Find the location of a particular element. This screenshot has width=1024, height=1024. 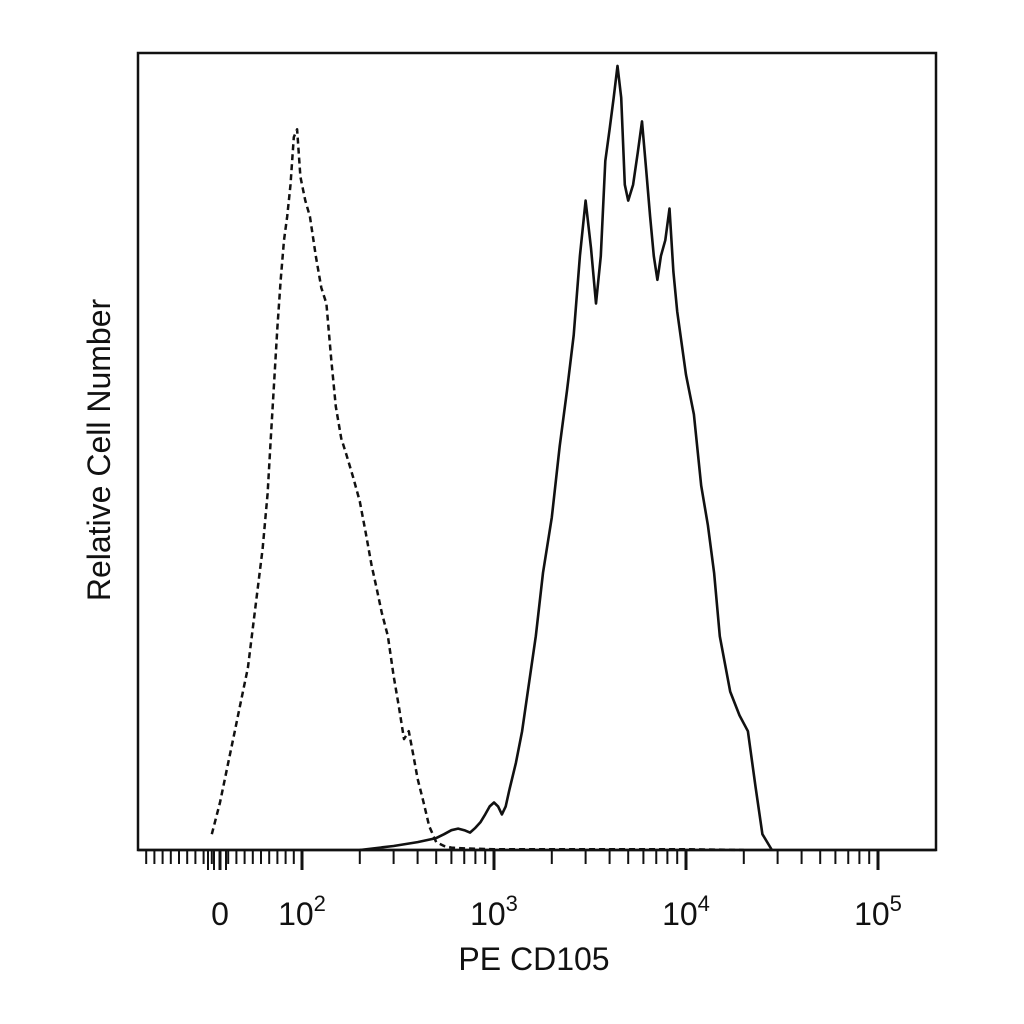

x-axis-minor-ticks is located at coordinates (508, 857).